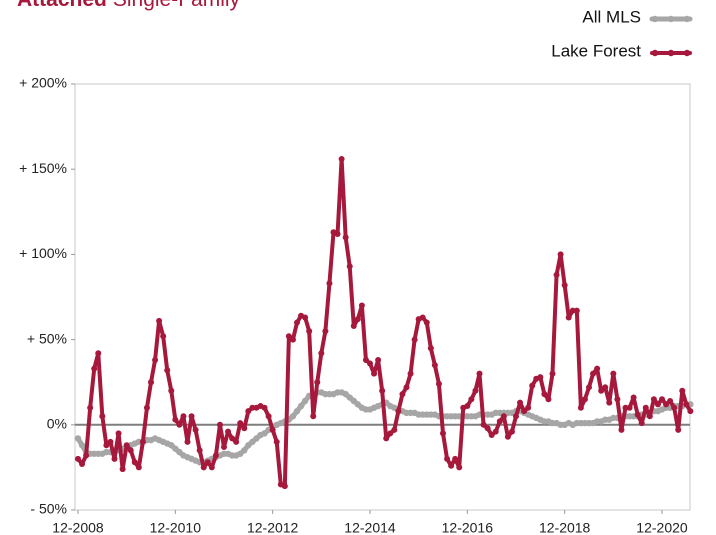  Describe the element at coordinates (611, 16) in the screenshot. I see `legend-label: All MLS` at that location.